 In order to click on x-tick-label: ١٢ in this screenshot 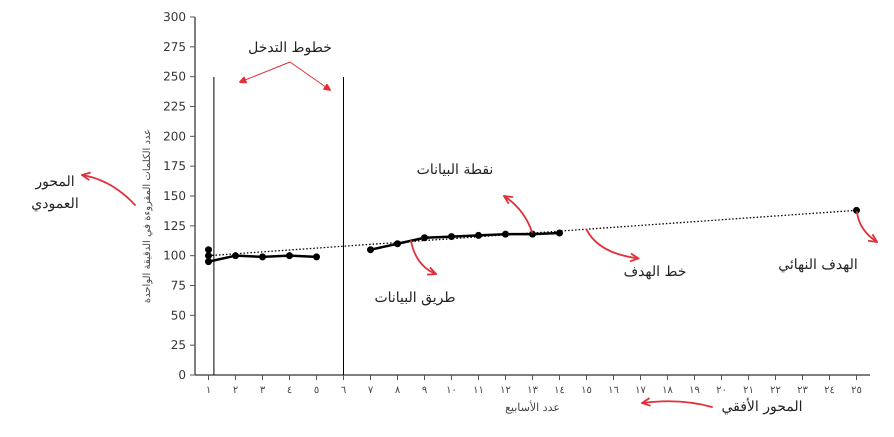, I will do `click(505, 390)`.